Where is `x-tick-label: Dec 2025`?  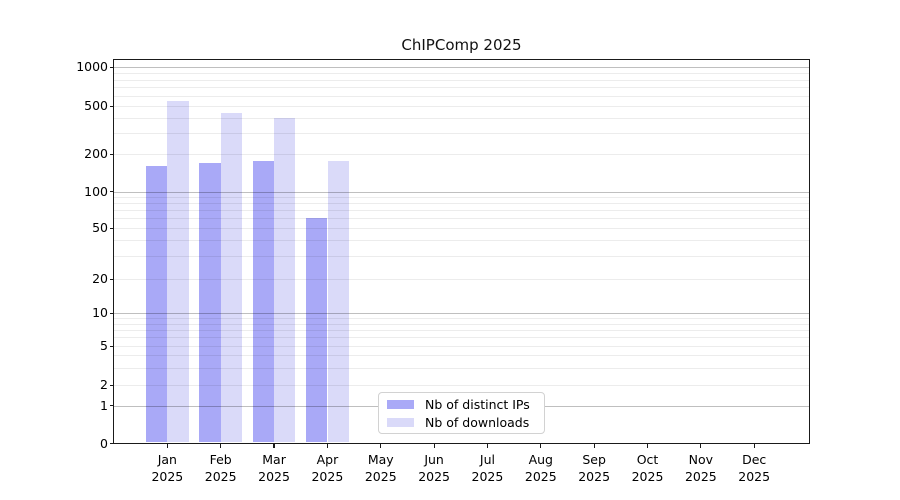 x-tick-label: Dec 2025 is located at coordinates (754, 468).